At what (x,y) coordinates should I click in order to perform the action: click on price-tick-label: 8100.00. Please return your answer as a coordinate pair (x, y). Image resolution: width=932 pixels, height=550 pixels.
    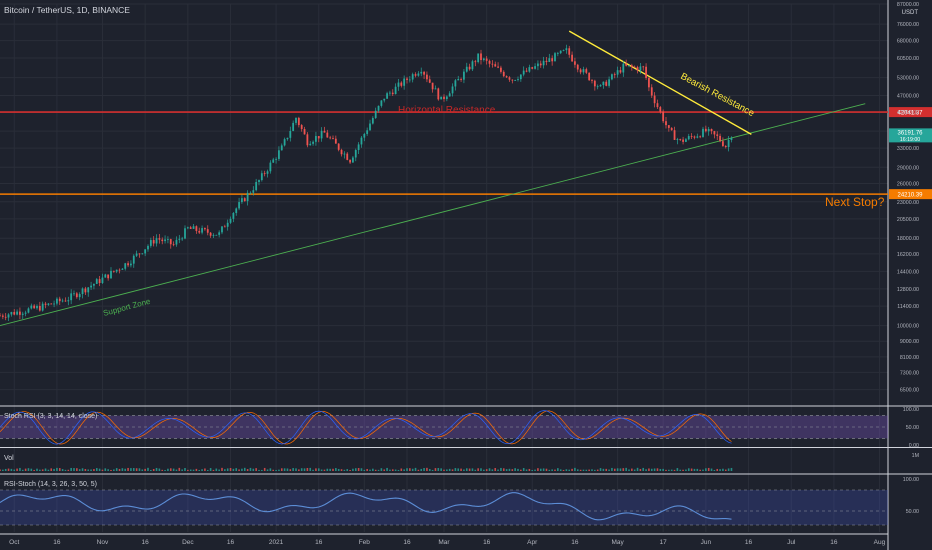
    Looking at the image, I should click on (909, 358).